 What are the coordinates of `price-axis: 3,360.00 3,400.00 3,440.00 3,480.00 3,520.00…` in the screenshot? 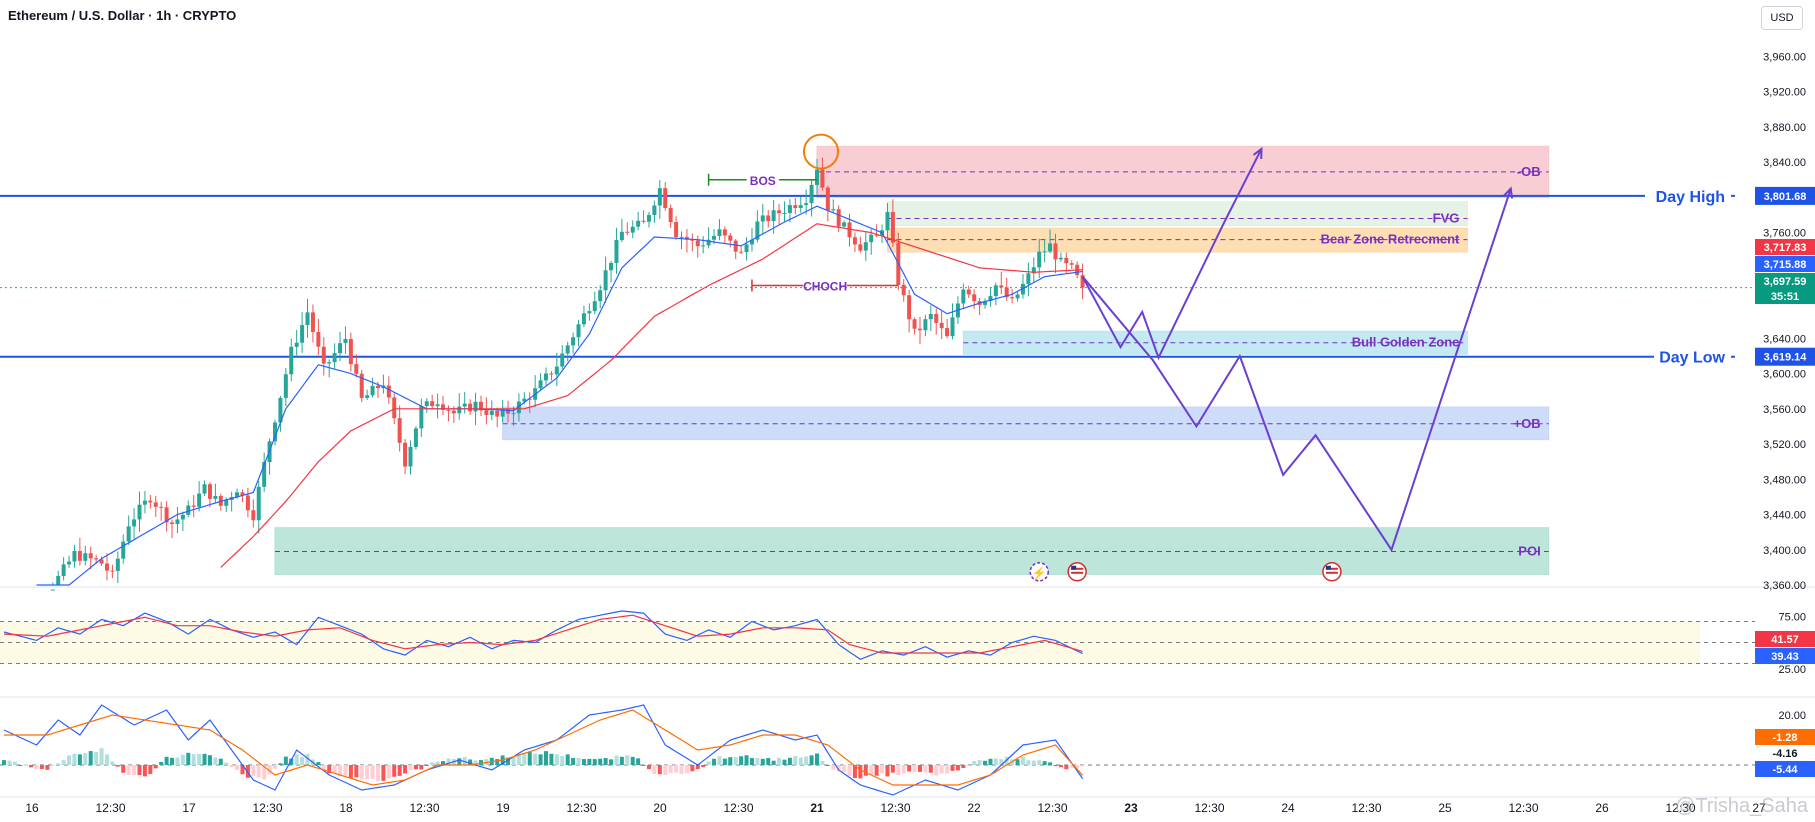 It's located at (1785, 321).